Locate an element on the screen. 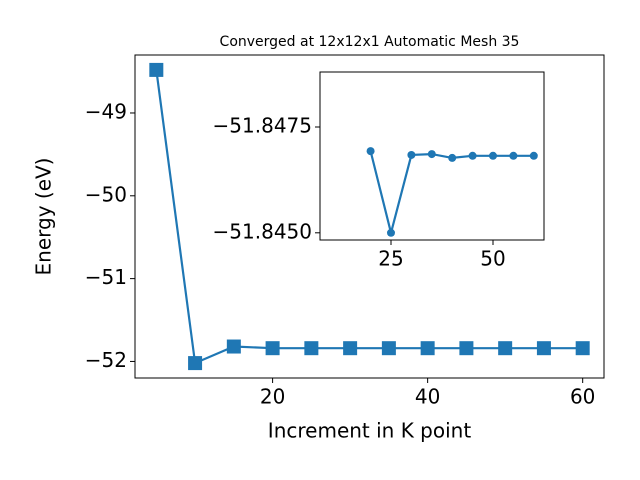 This screenshot has width=640, height=480. y-tick-label: −52 is located at coordinates (106, 360).